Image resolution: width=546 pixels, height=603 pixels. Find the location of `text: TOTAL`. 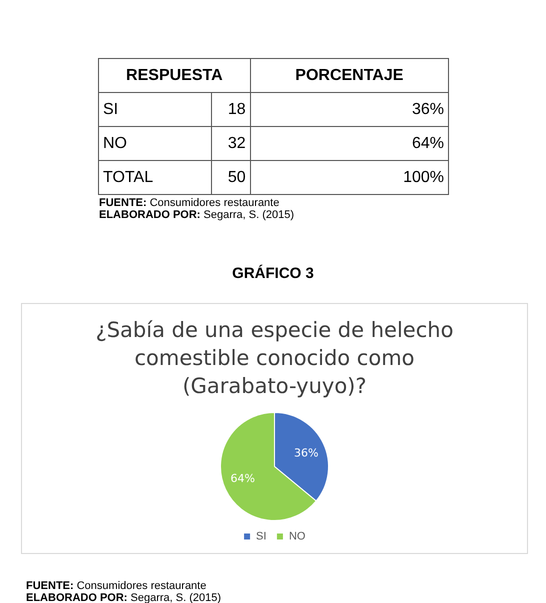

text: TOTAL is located at coordinates (155, 177).